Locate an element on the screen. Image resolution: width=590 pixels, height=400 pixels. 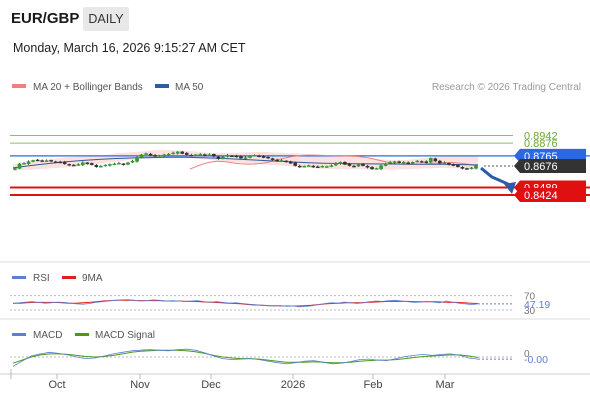
x-tick-label: Mar is located at coordinates (445, 385).